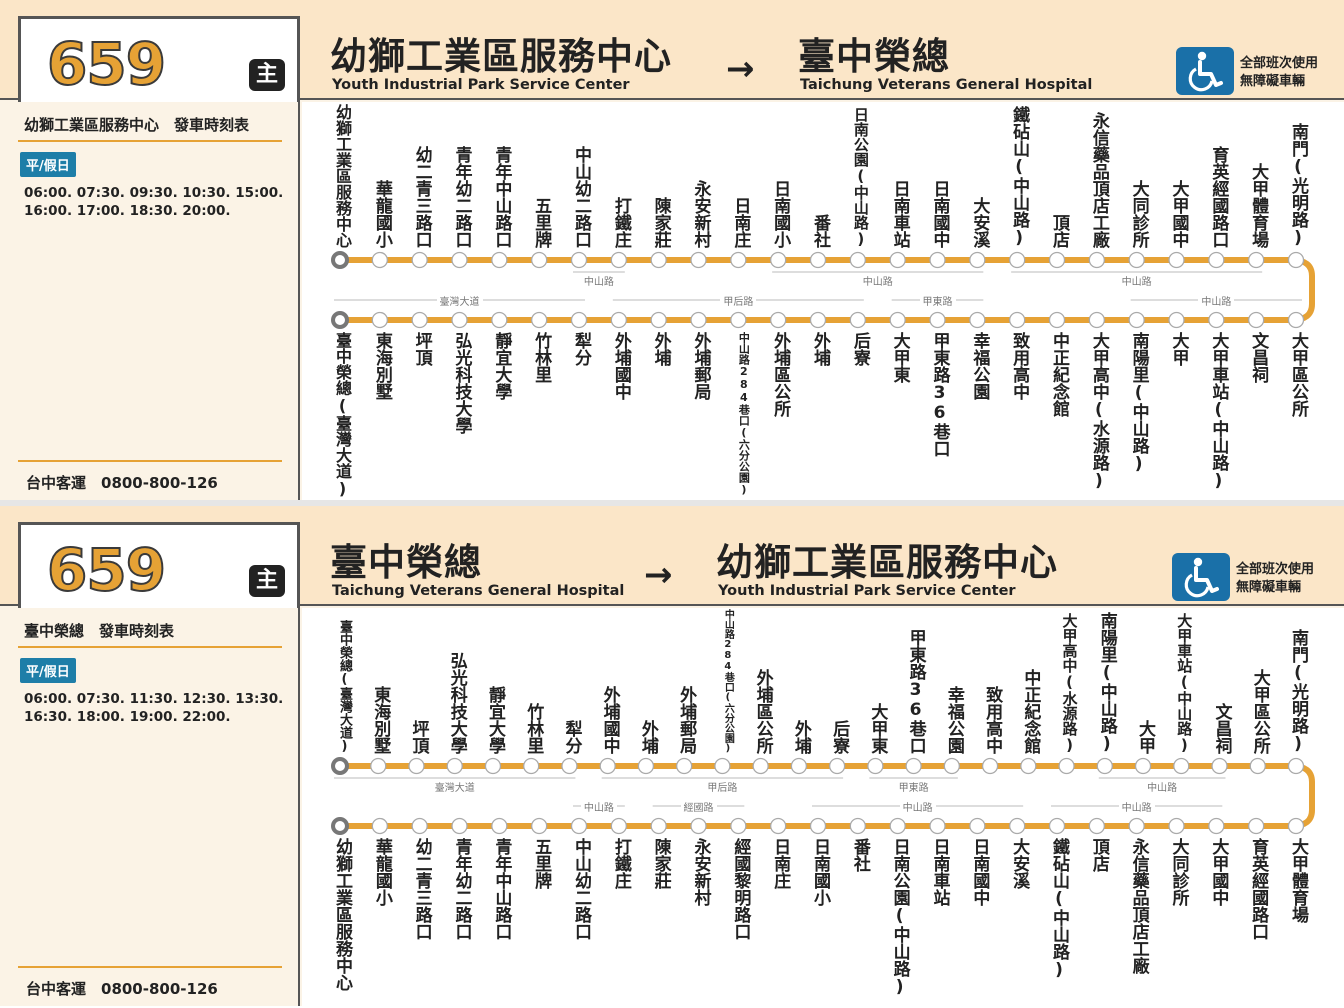 The image size is (1344, 1008). I want to click on wheelchair-icon, so click(1201, 577).